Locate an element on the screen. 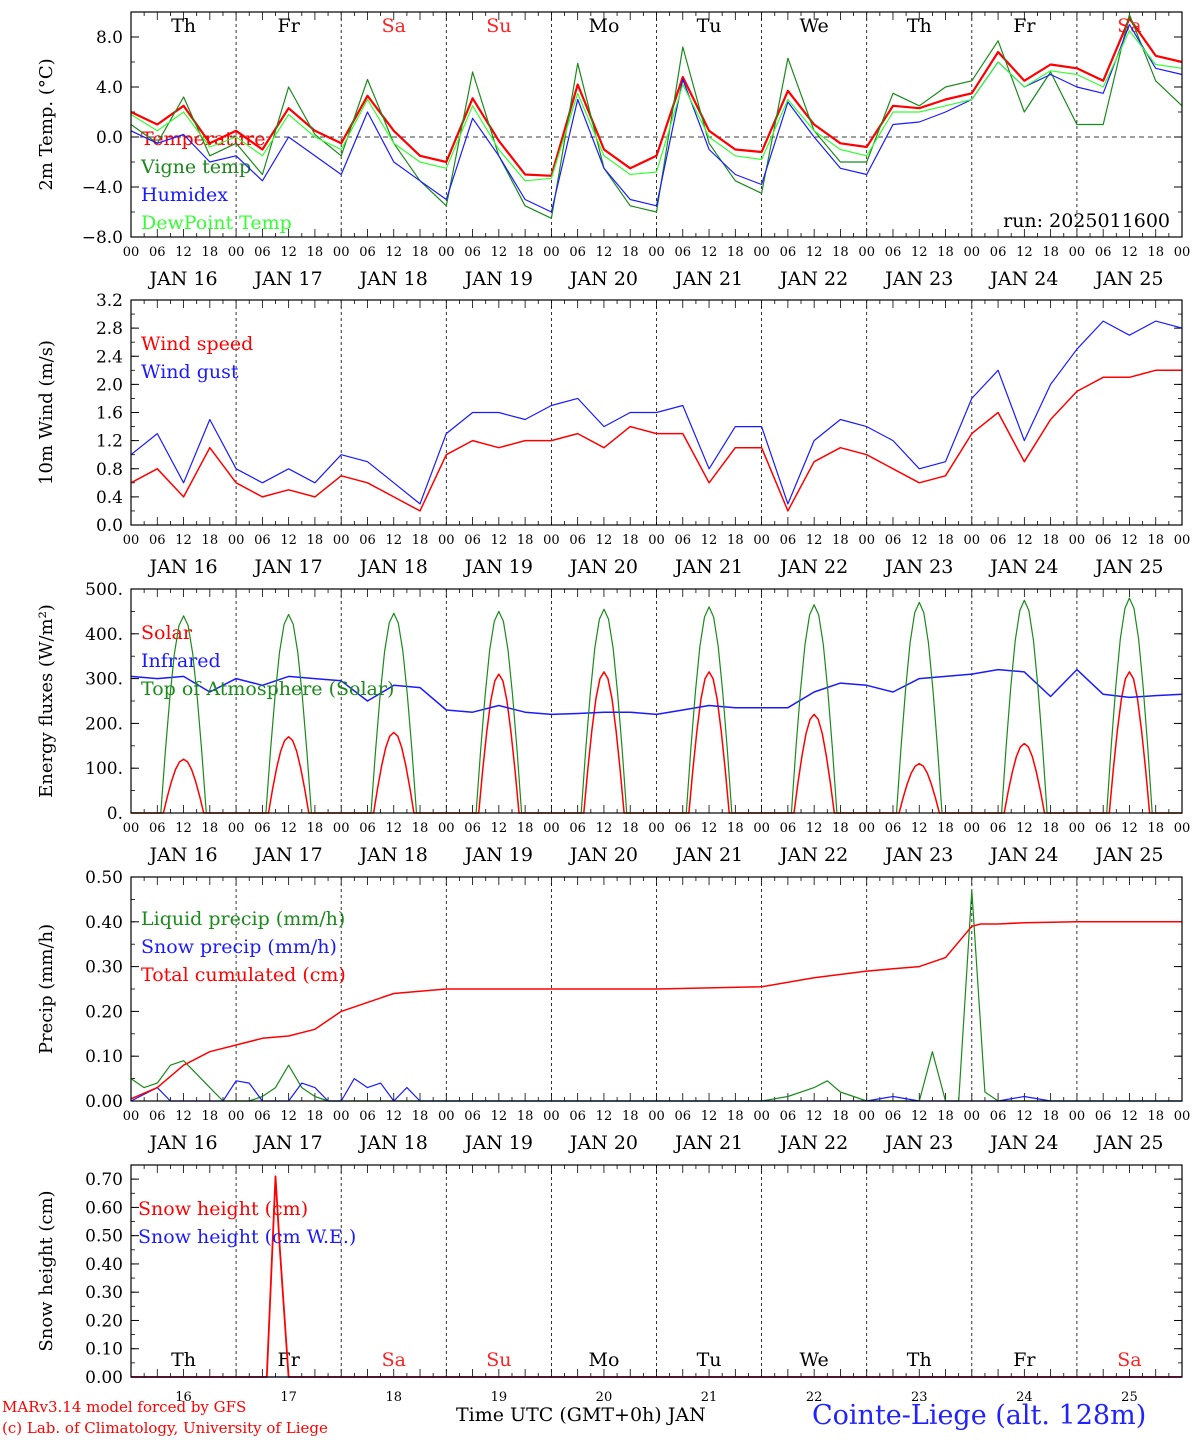 The height and width of the screenshot is (1440, 1194). legend-entry: Total cumulated (cm) is located at coordinates (243, 975).